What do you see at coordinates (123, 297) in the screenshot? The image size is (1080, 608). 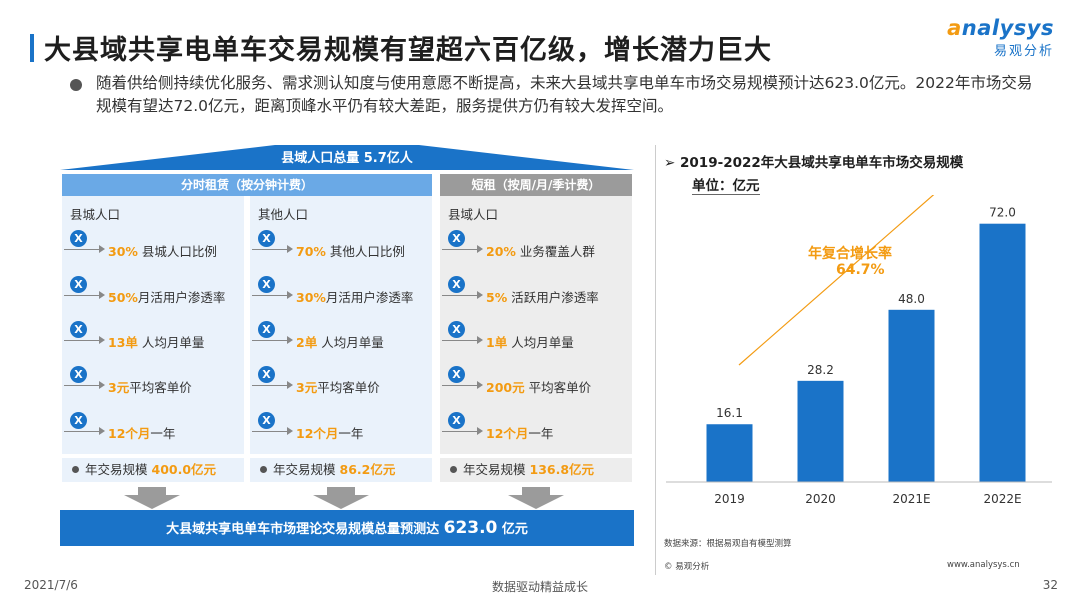 I see `factor-value: 50%` at bounding box center [123, 297].